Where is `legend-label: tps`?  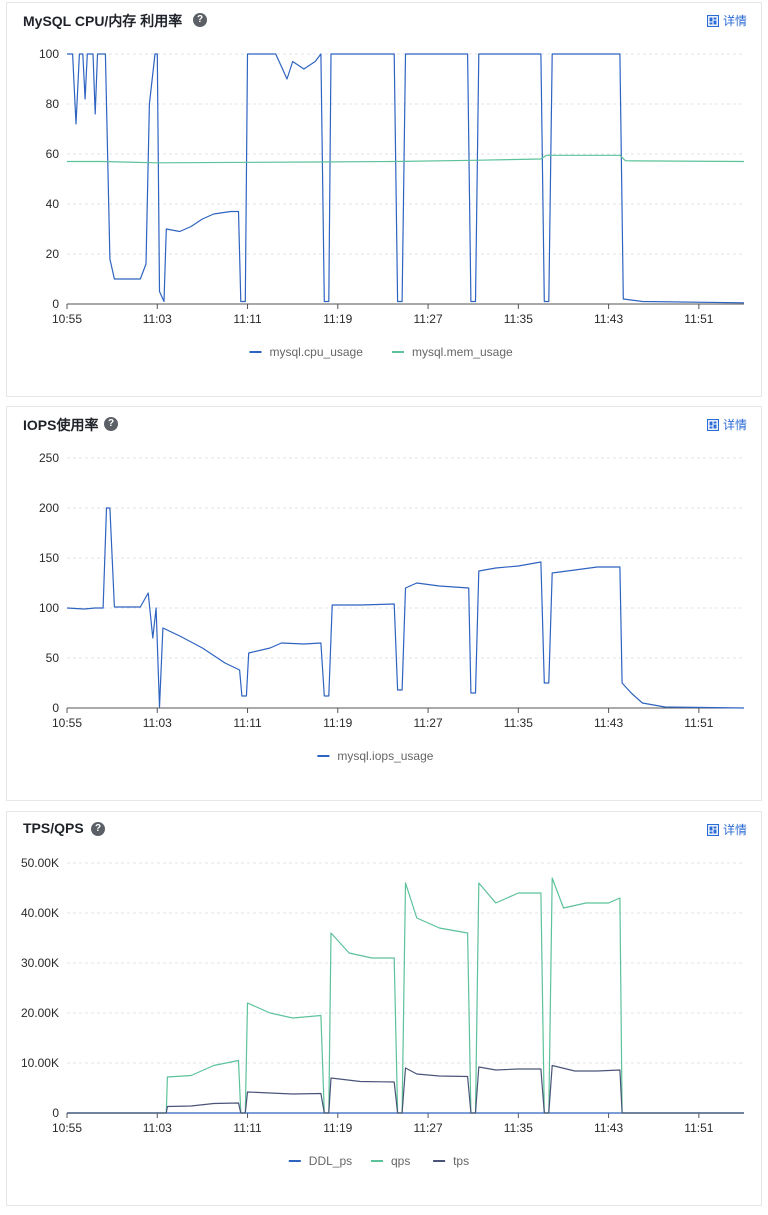 legend-label: tps is located at coordinates (461, 1161).